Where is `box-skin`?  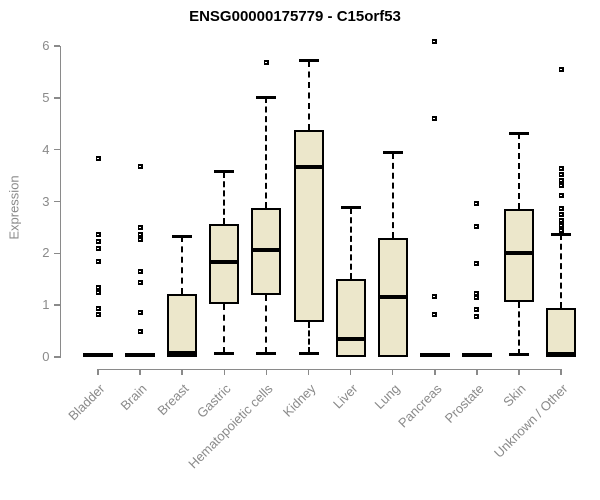
box-skin is located at coordinates (519, 256).